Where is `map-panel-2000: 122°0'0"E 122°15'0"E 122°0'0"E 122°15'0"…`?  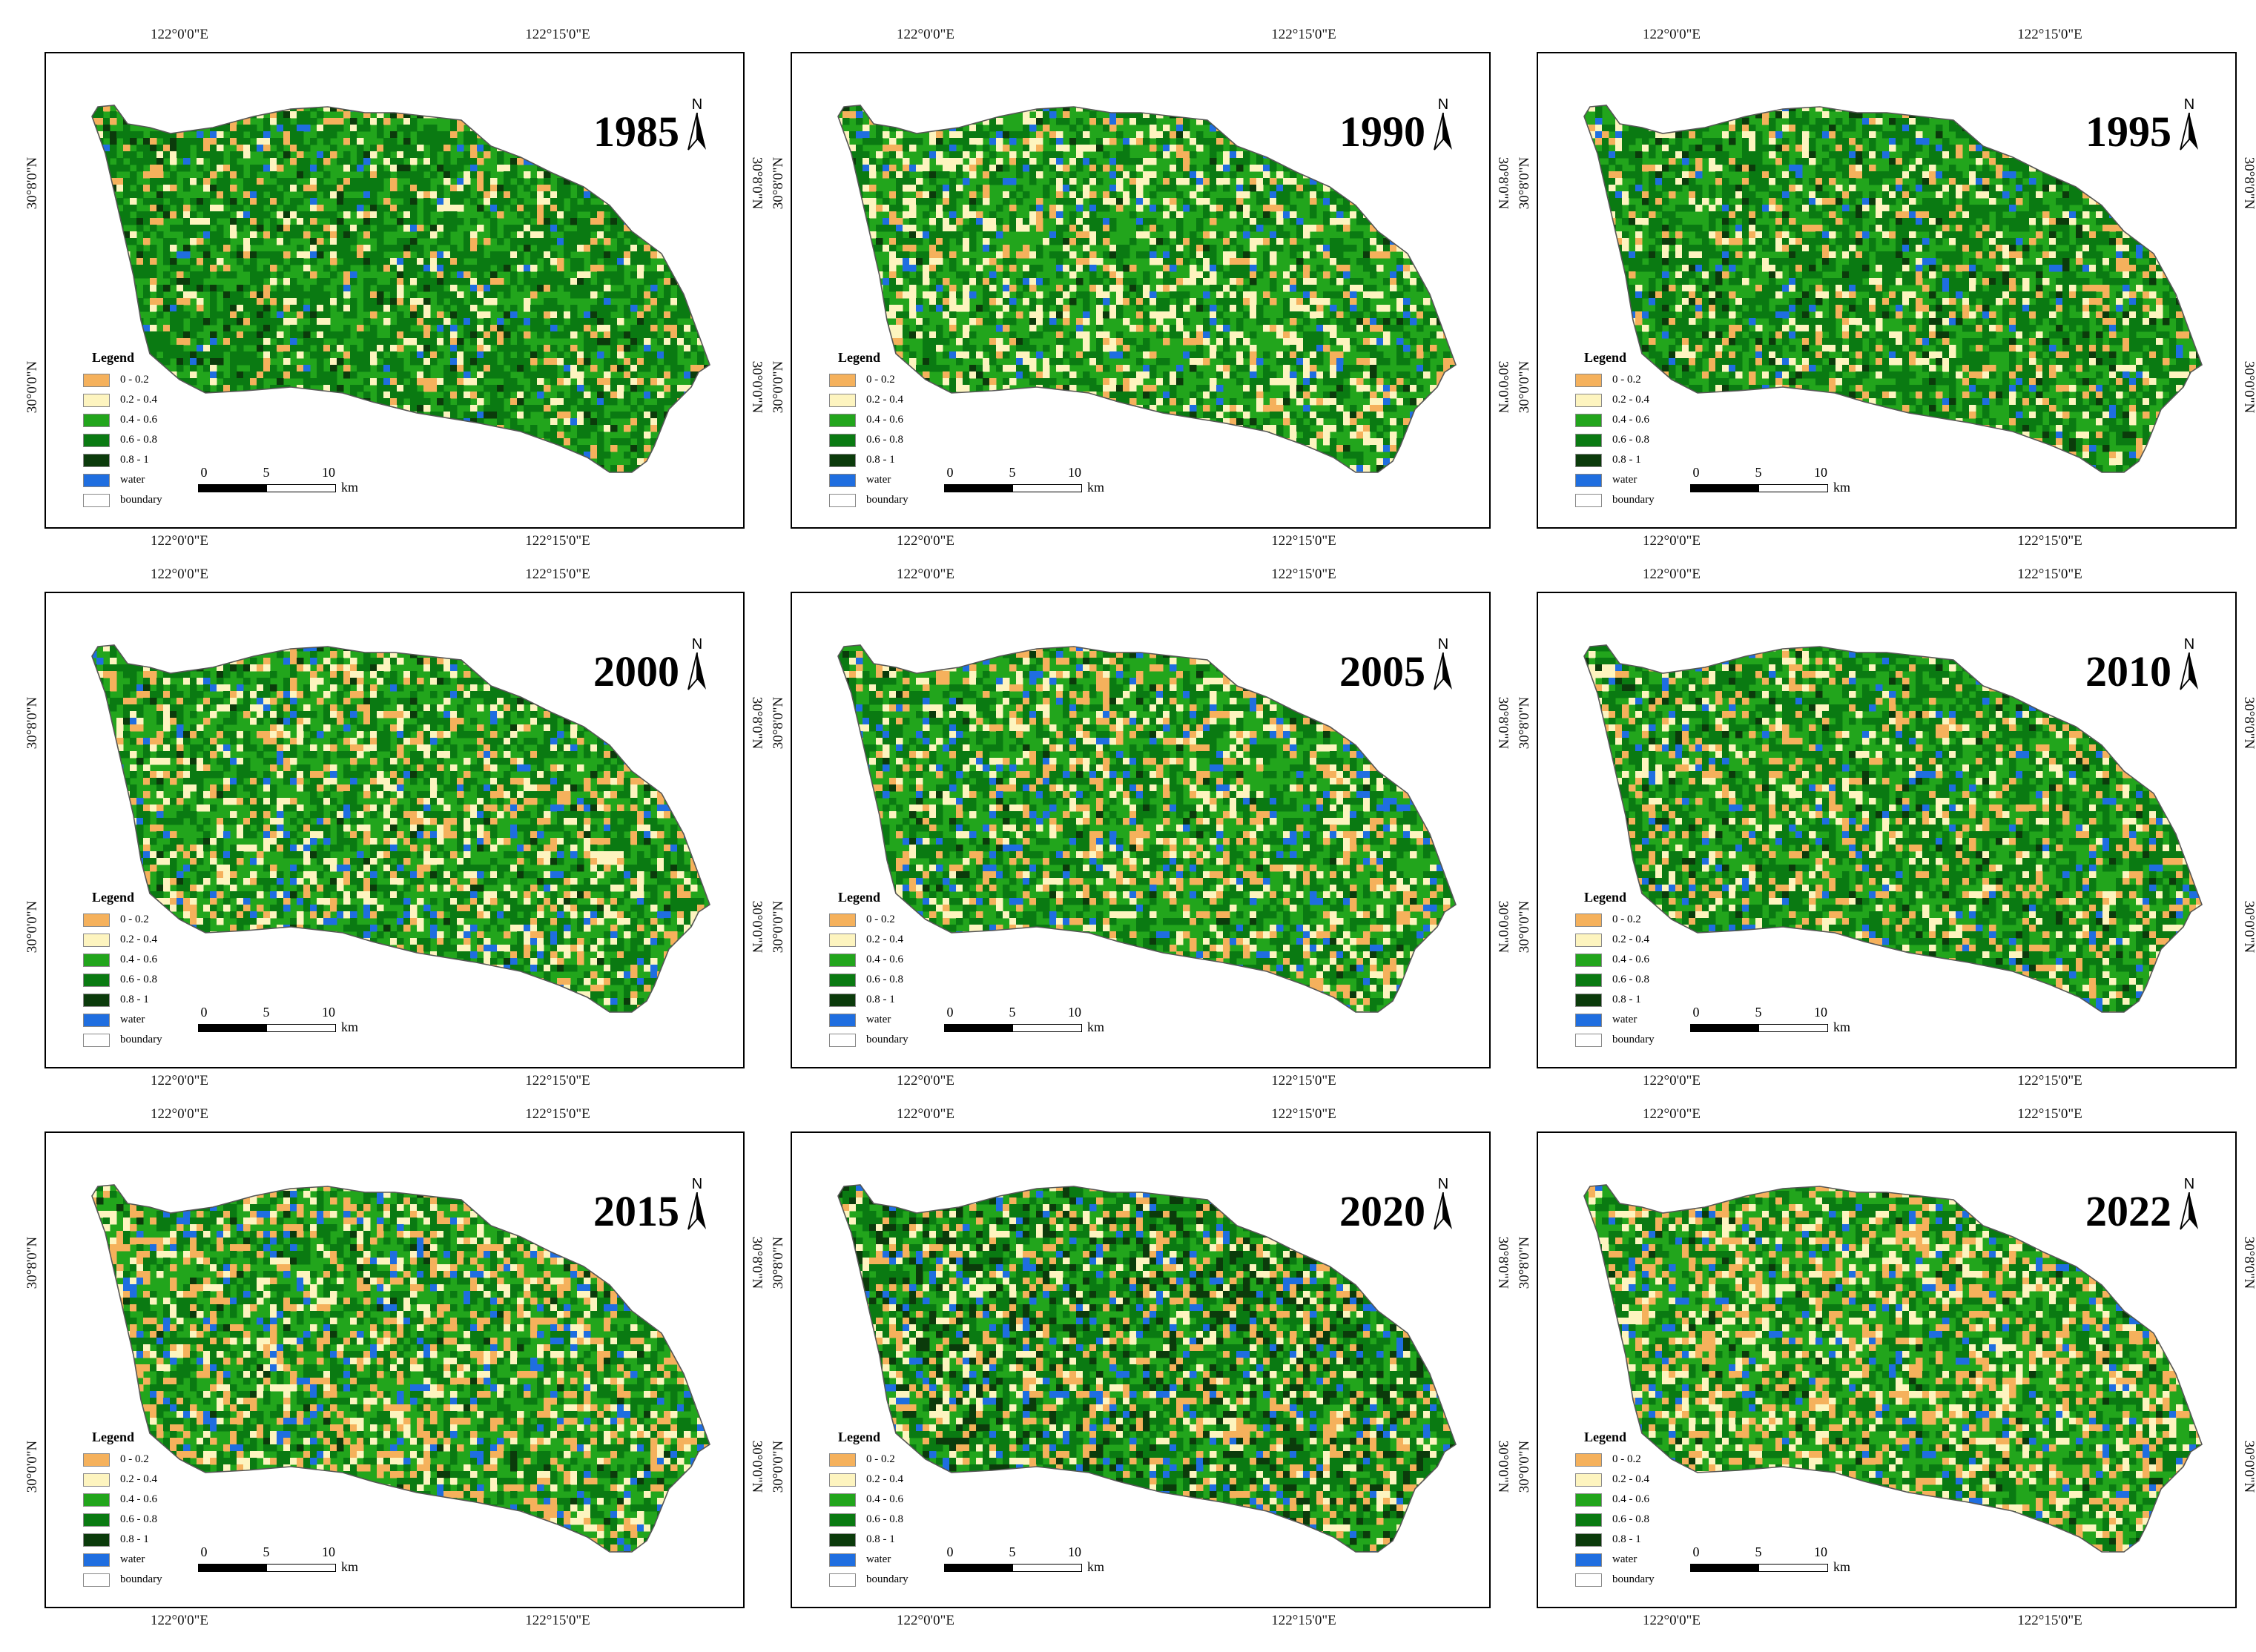
map-panel-2000: 122°0'0"E 122°15'0"E 122°0'0"E 122°15'0"… is located at coordinates (394, 827).